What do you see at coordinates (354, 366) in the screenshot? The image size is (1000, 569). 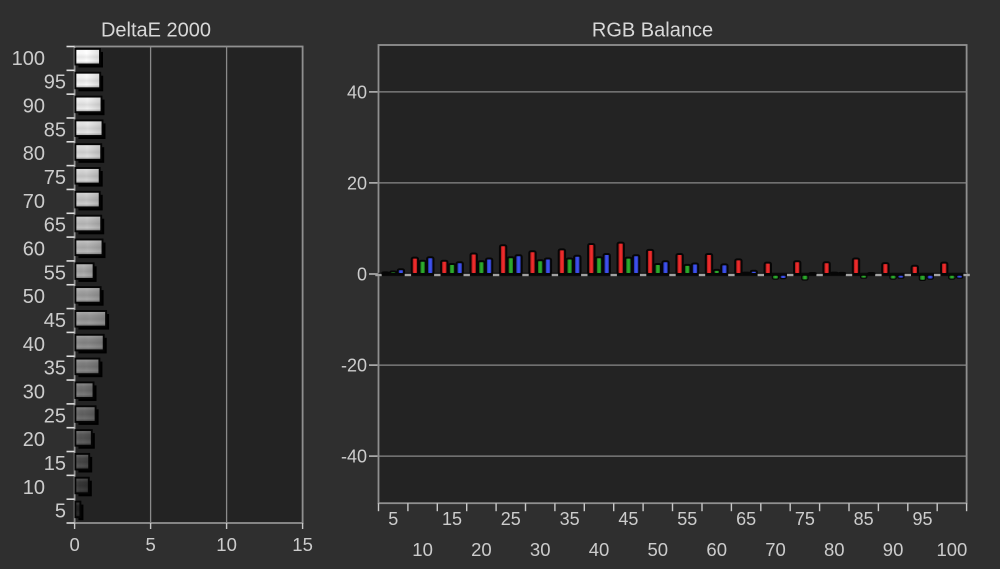 I see `svg-text: -20` at bounding box center [354, 366].